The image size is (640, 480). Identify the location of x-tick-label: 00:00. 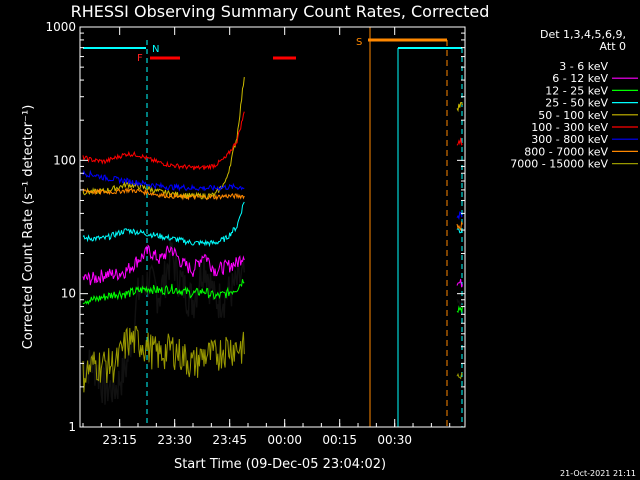
(284, 440).